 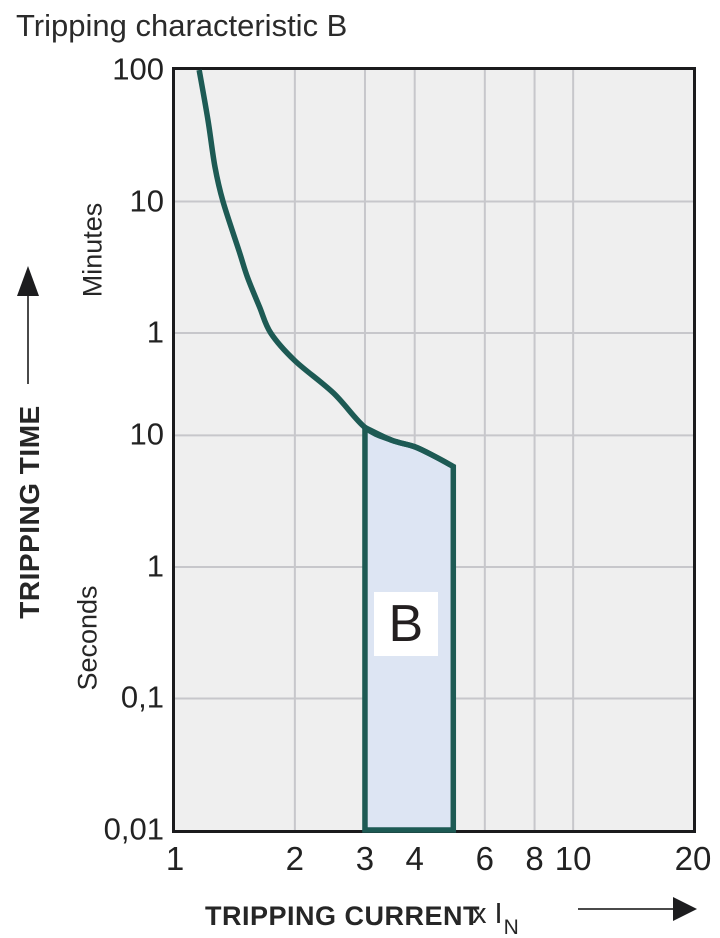 What do you see at coordinates (182, 25) in the screenshot?
I see `figure-title: Tripping characteristic B` at bounding box center [182, 25].